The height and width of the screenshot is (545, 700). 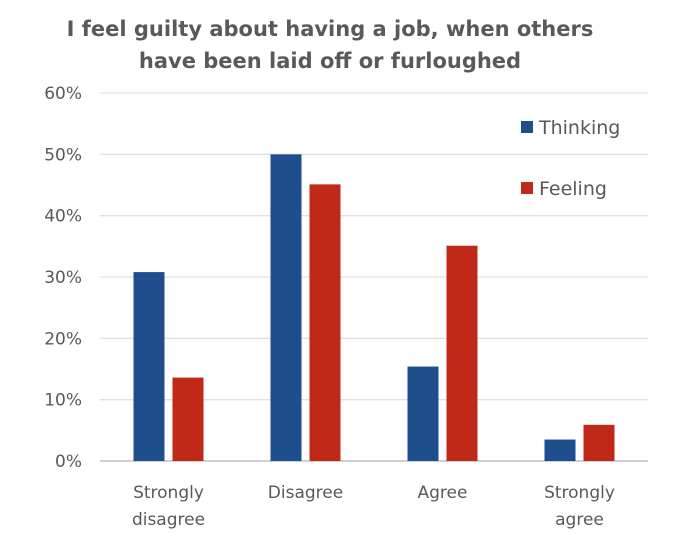 I want to click on y-tick-label: 50%, so click(x=63, y=155).